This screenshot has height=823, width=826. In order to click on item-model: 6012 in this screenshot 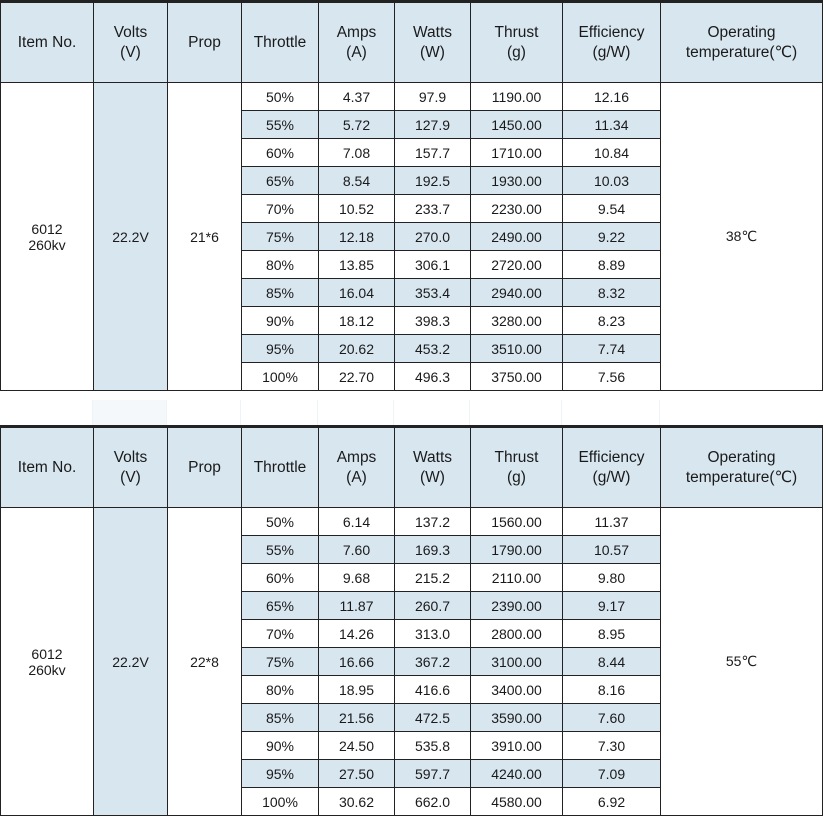, I will do `click(47, 228)`.